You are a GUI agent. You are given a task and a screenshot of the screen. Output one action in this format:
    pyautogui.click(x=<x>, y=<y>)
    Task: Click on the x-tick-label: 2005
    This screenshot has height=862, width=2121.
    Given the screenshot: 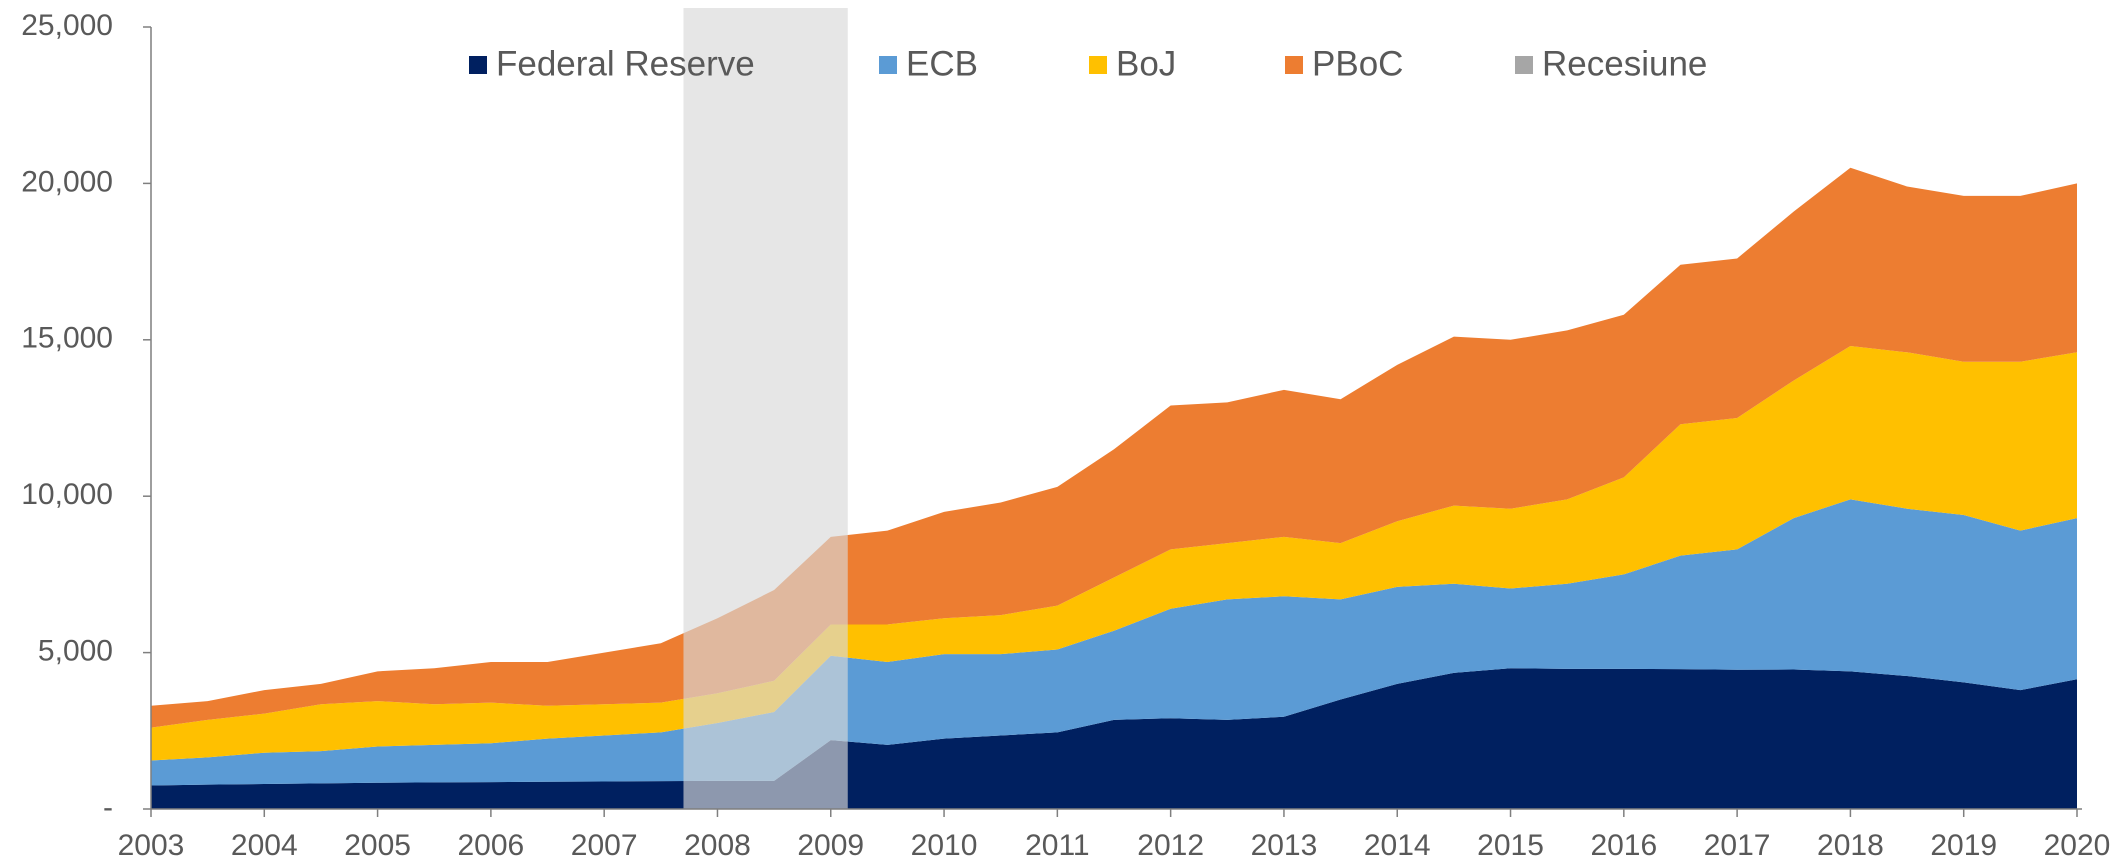 What is the action you would take?
    pyautogui.click(x=377, y=845)
    